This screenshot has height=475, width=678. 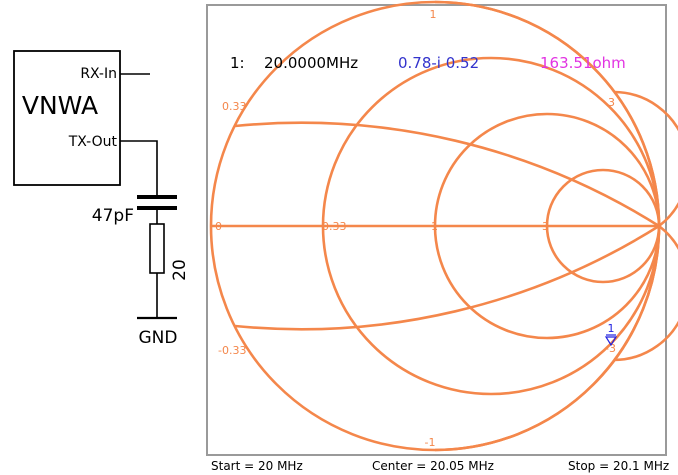 What do you see at coordinates (433, 14) in the screenshot?
I see `label-top-1: 1` at bounding box center [433, 14].